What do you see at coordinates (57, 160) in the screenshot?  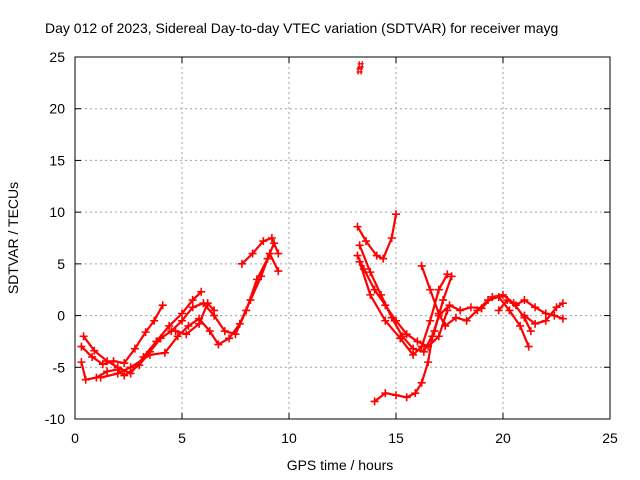 I see `y-tick-label: 15` at bounding box center [57, 160].